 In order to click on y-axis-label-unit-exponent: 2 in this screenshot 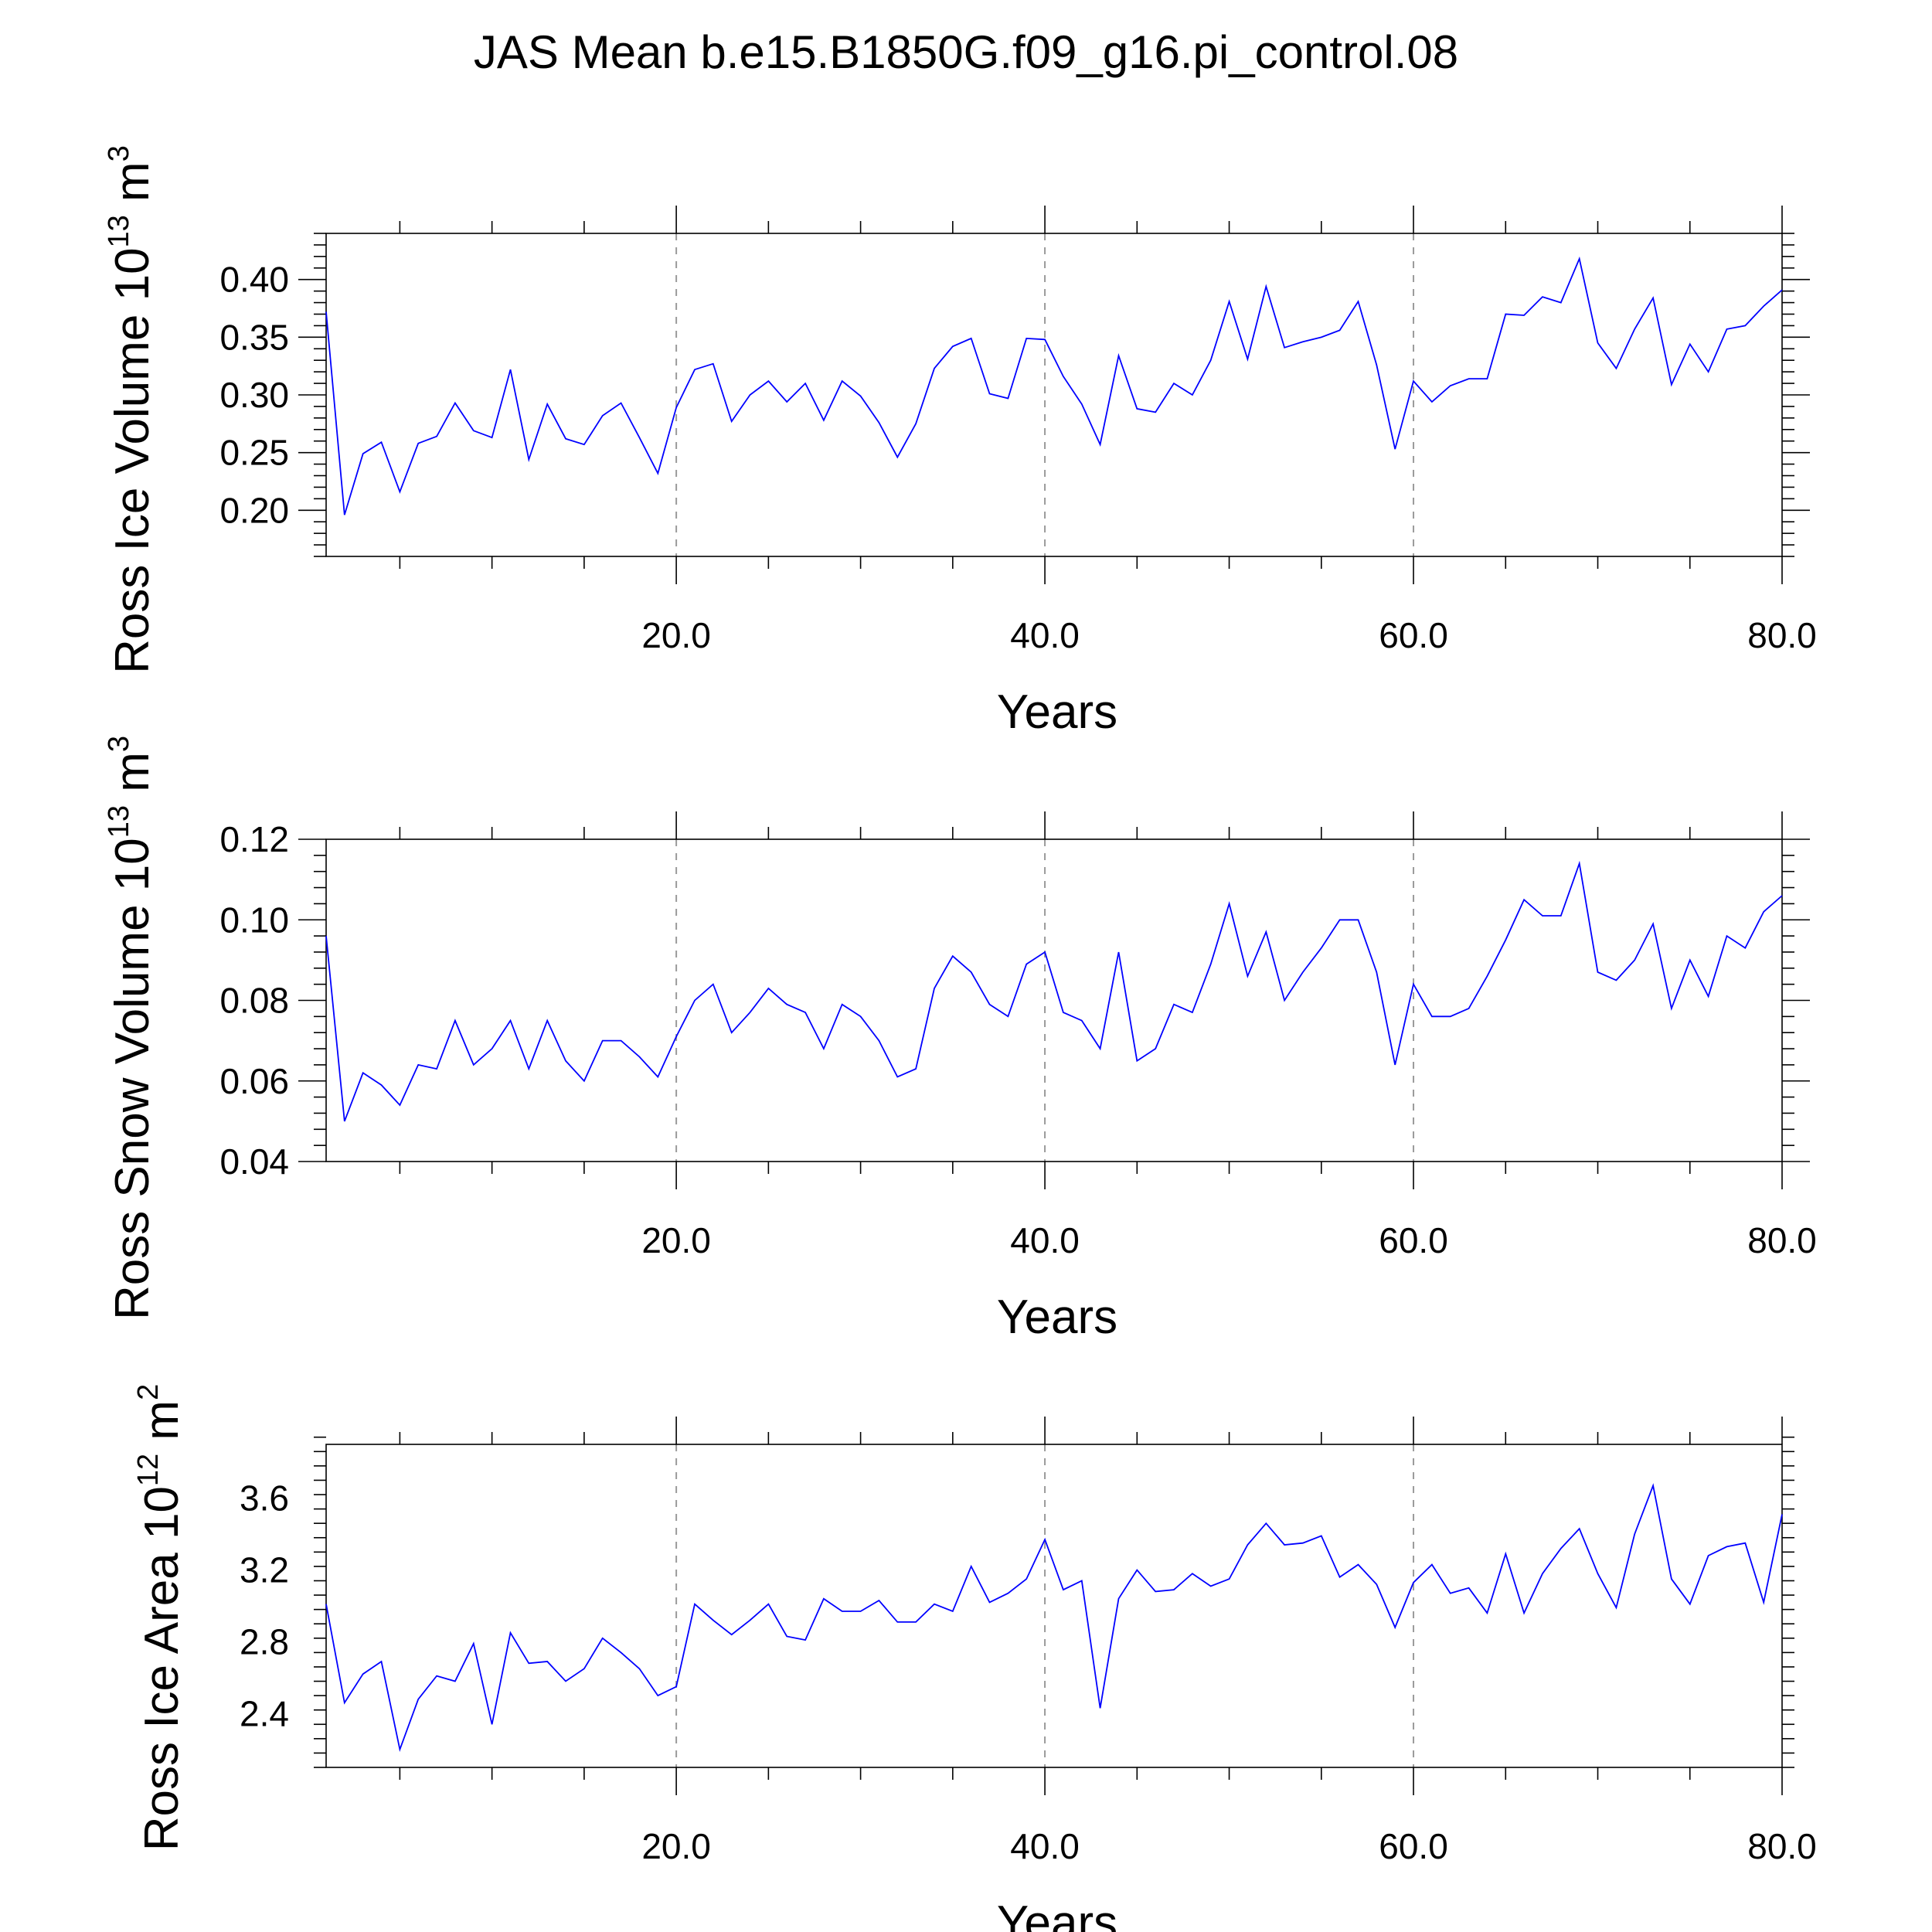, I will do `click(148, 1392)`.